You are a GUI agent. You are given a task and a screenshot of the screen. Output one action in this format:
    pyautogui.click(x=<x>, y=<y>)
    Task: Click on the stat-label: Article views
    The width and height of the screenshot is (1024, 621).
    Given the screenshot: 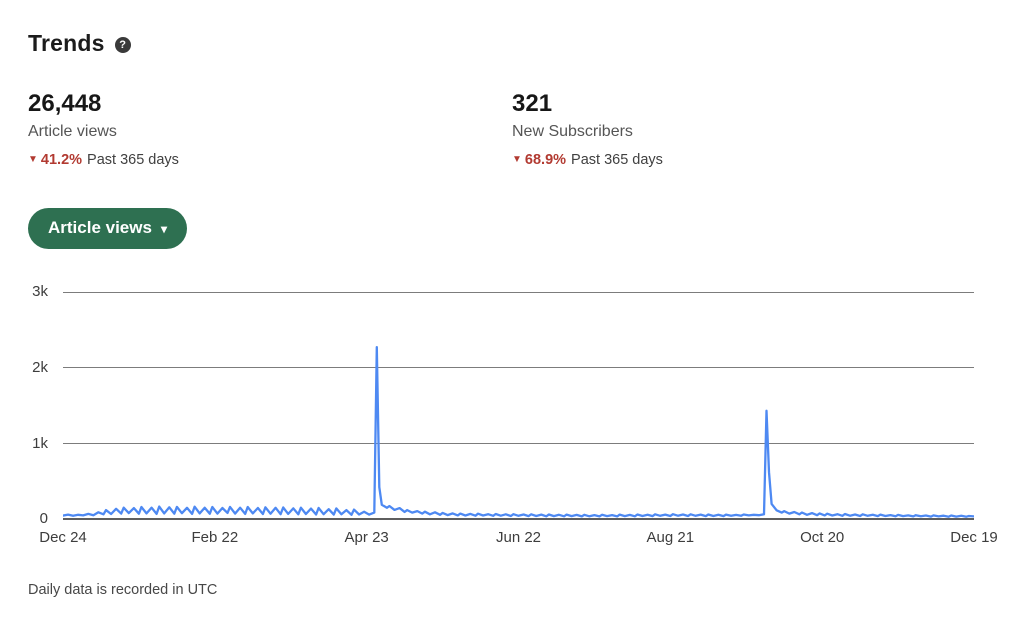 What is the action you would take?
    pyautogui.click(x=72, y=132)
    